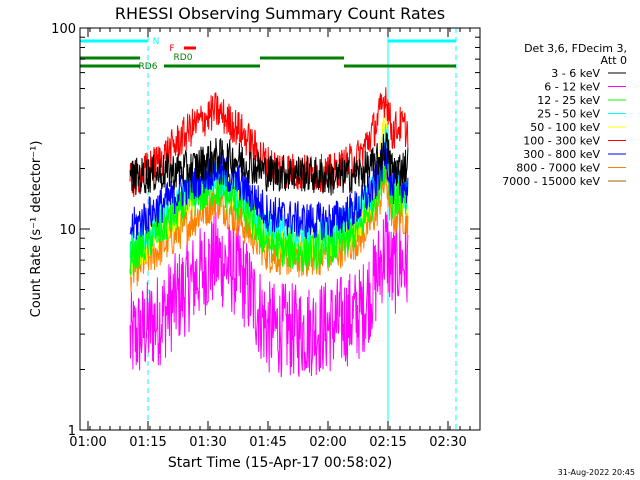 This screenshot has width=640, height=480. Describe the element at coordinates (63, 29) in the screenshot. I see `y-tick-label-2: 100` at that location.